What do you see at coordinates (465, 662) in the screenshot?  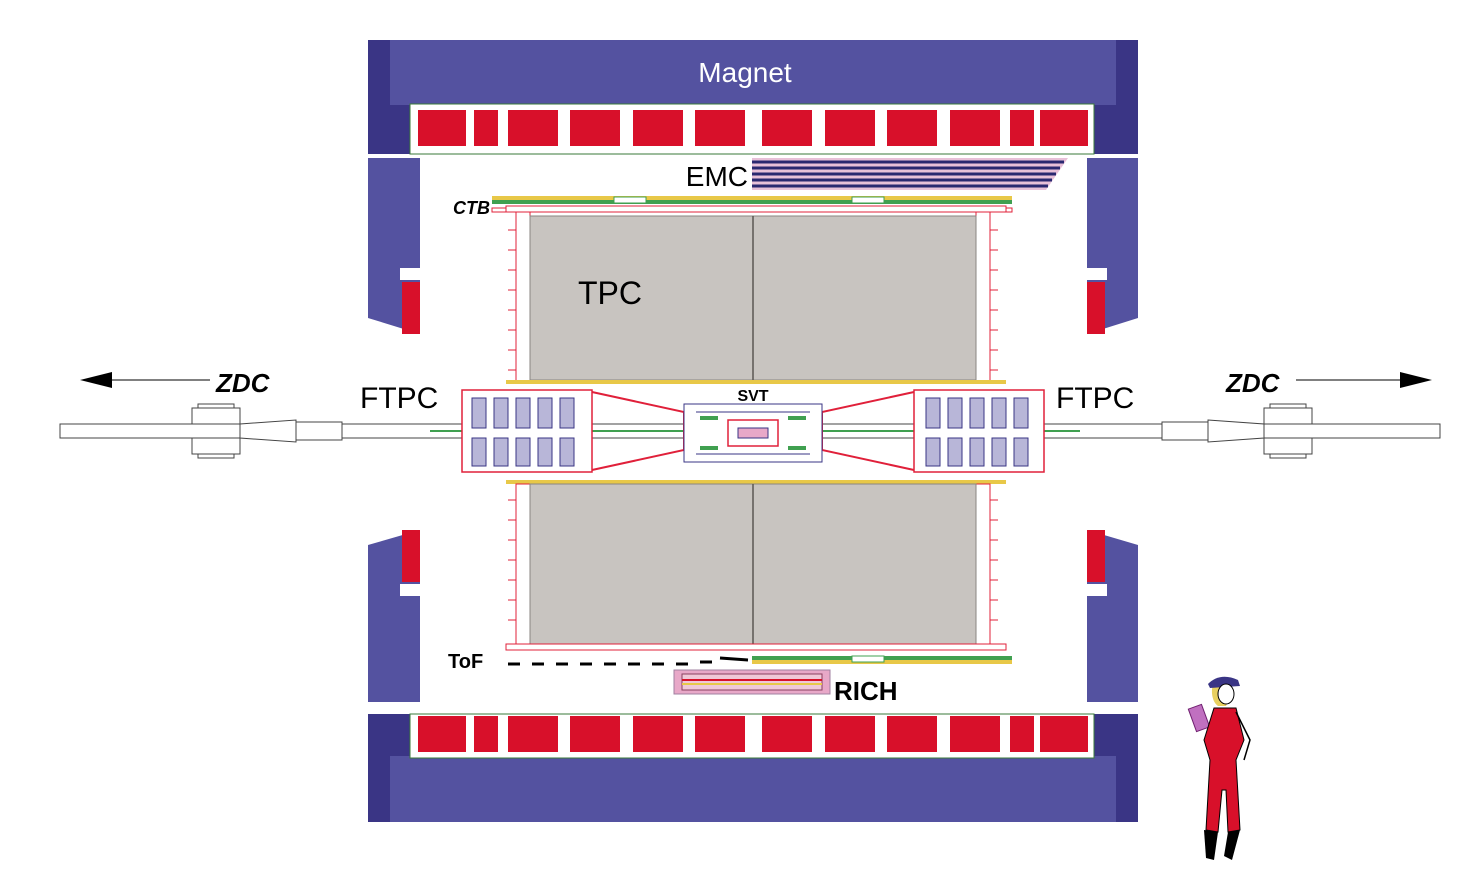 I see `tof-label: ToF` at bounding box center [465, 662].